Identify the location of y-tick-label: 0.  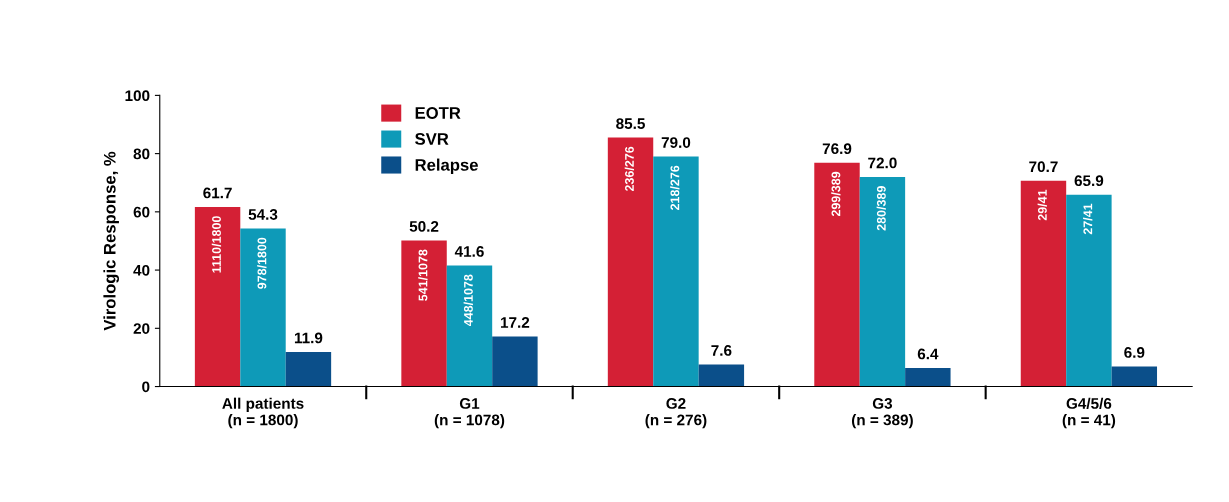
(146, 387).